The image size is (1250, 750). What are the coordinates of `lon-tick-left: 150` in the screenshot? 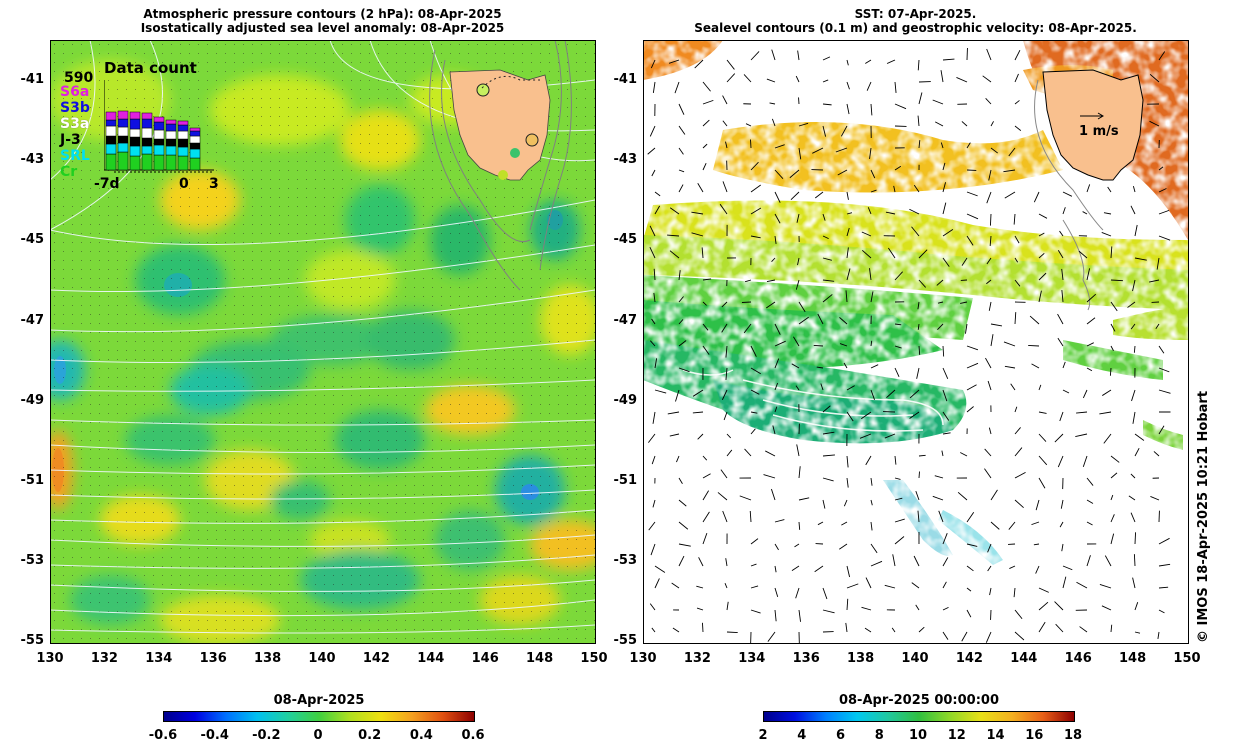 It's located at (594, 658).